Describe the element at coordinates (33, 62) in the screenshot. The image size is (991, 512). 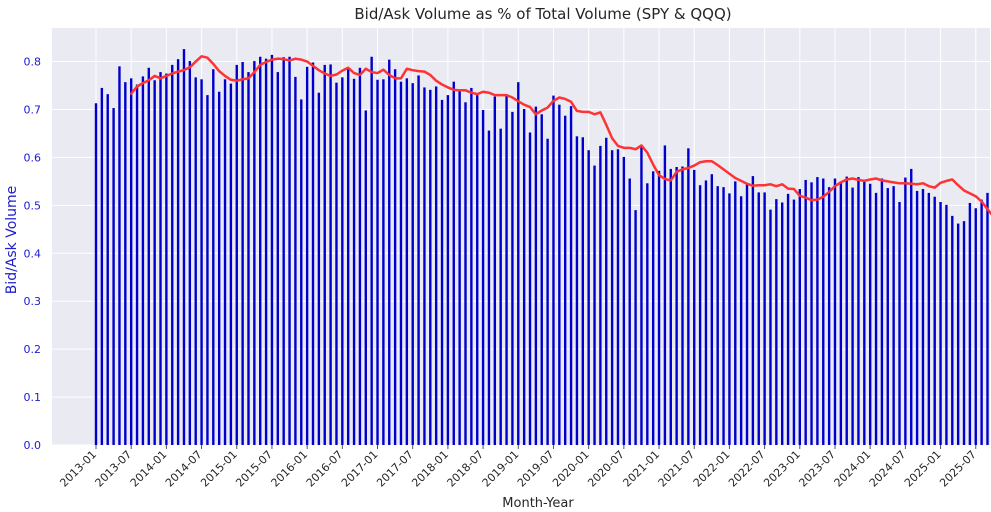
I see `y-tick-label: 0.8` at that location.